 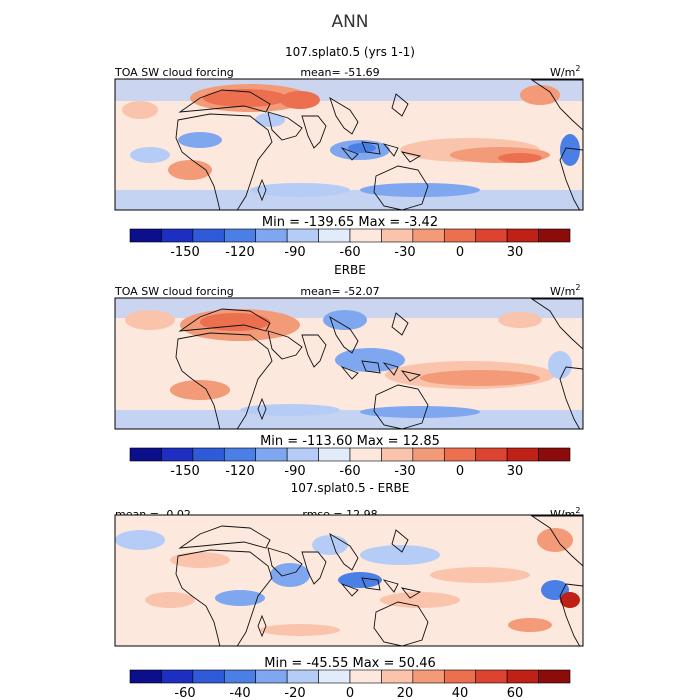 I want to click on panel-title: 107.splat0.5 (yrs 1-1), so click(x=350, y=52).